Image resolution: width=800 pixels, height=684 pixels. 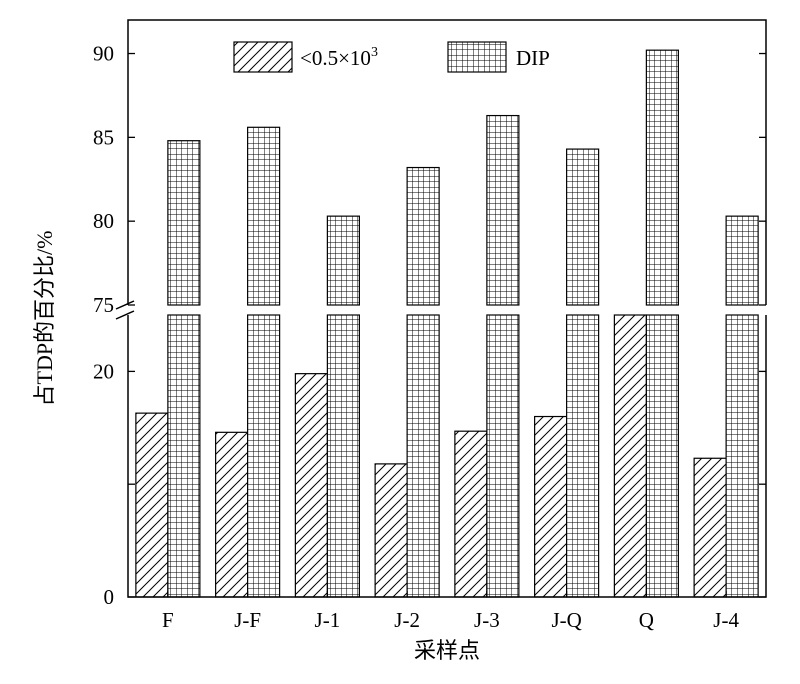 I want to click on legend-swatch-dip, so click(x=477, y=57).